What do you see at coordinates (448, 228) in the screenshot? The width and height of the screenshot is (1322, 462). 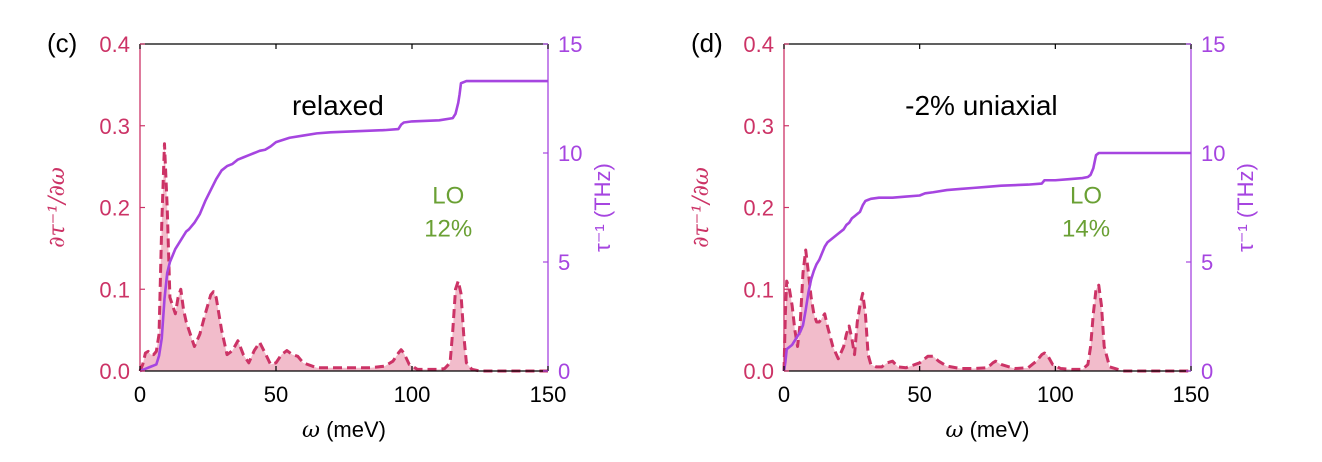 I see `lo-annotation-percent: 12%` at bounding box center [448, 228].